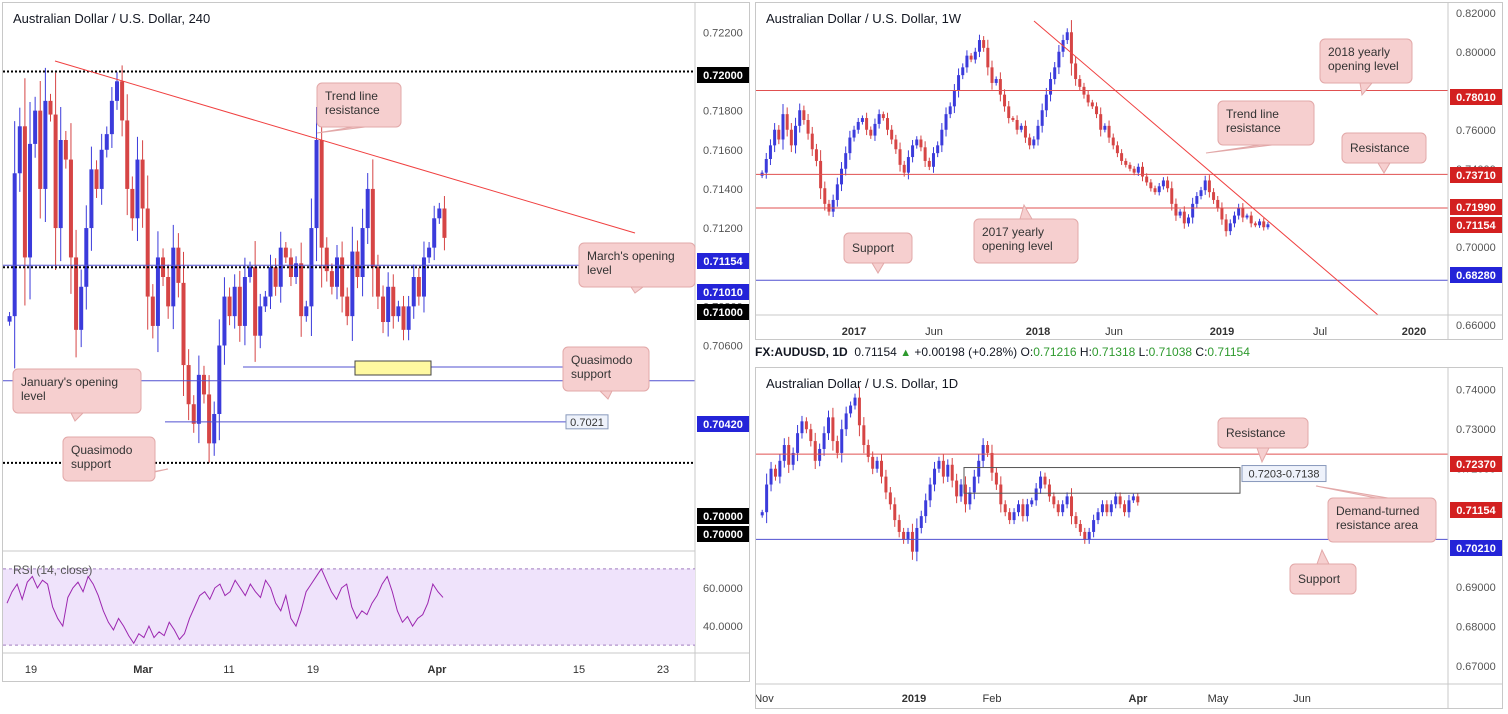  I want to click on callout-label: 2017 yearly, so click(1013, 232).